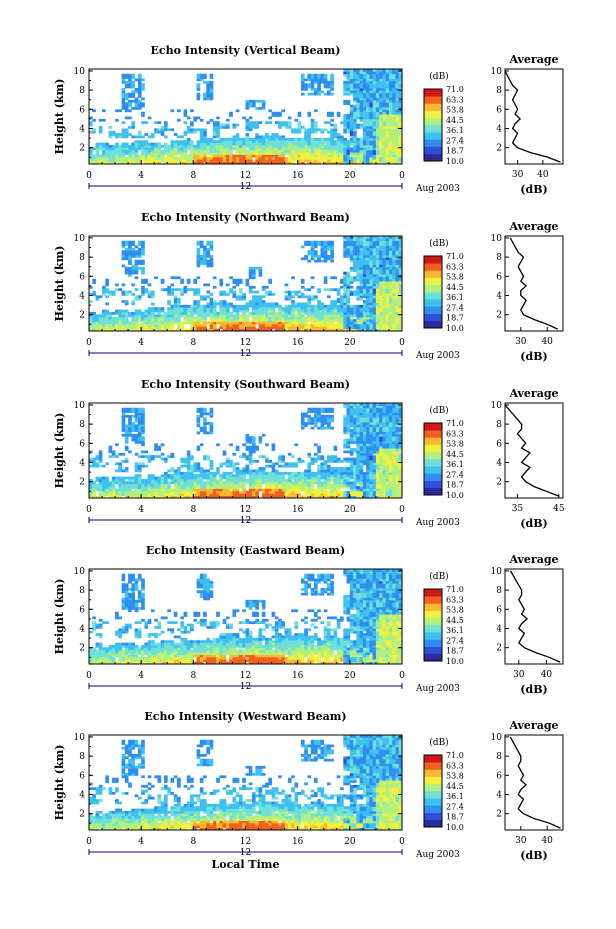  Describe the element at coordinates (433, 93) in the screenshot. I see `colorbar-swatch` at that location.